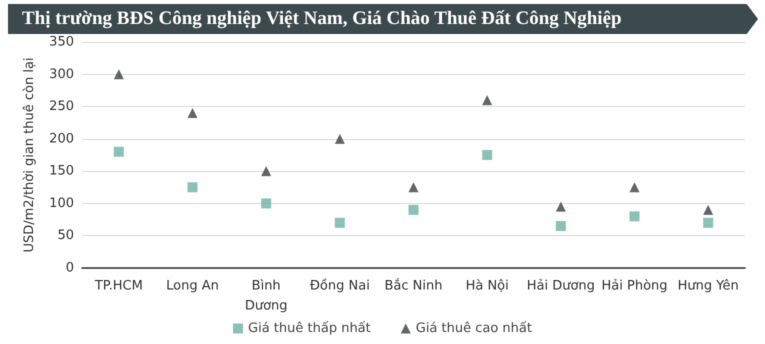 The height and width of the screenshot is (344, 765). Describe the element at coordinates (61, 106) in the screenshot. I see `y-tick-label: 250` at that location.